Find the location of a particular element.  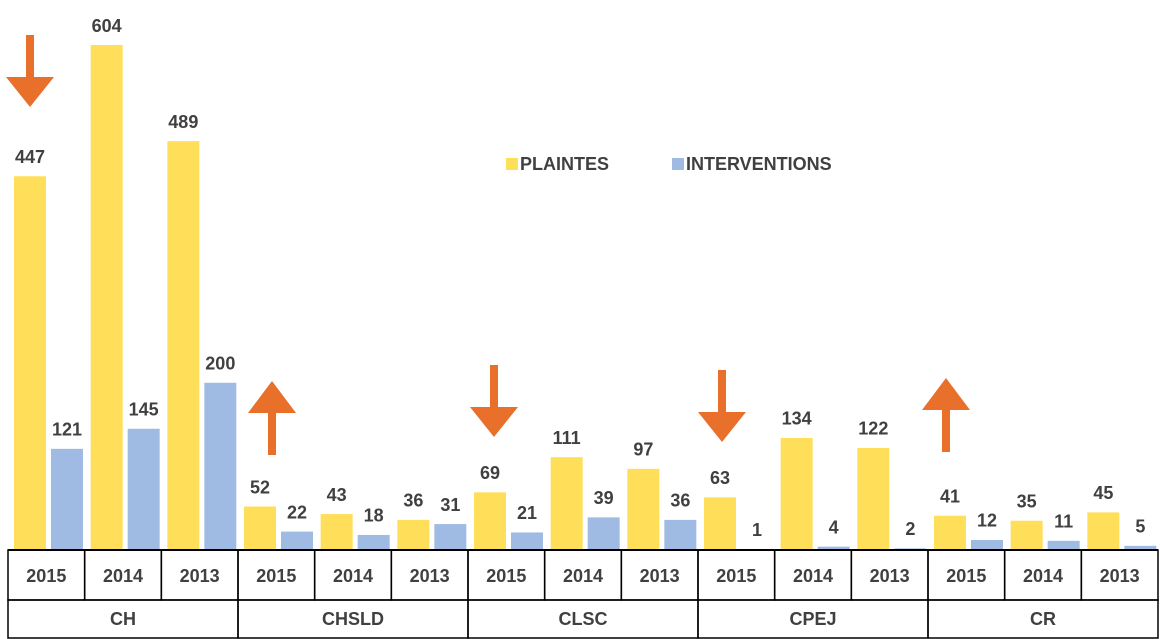

group-label: CH is located at coordinates (123, 619).